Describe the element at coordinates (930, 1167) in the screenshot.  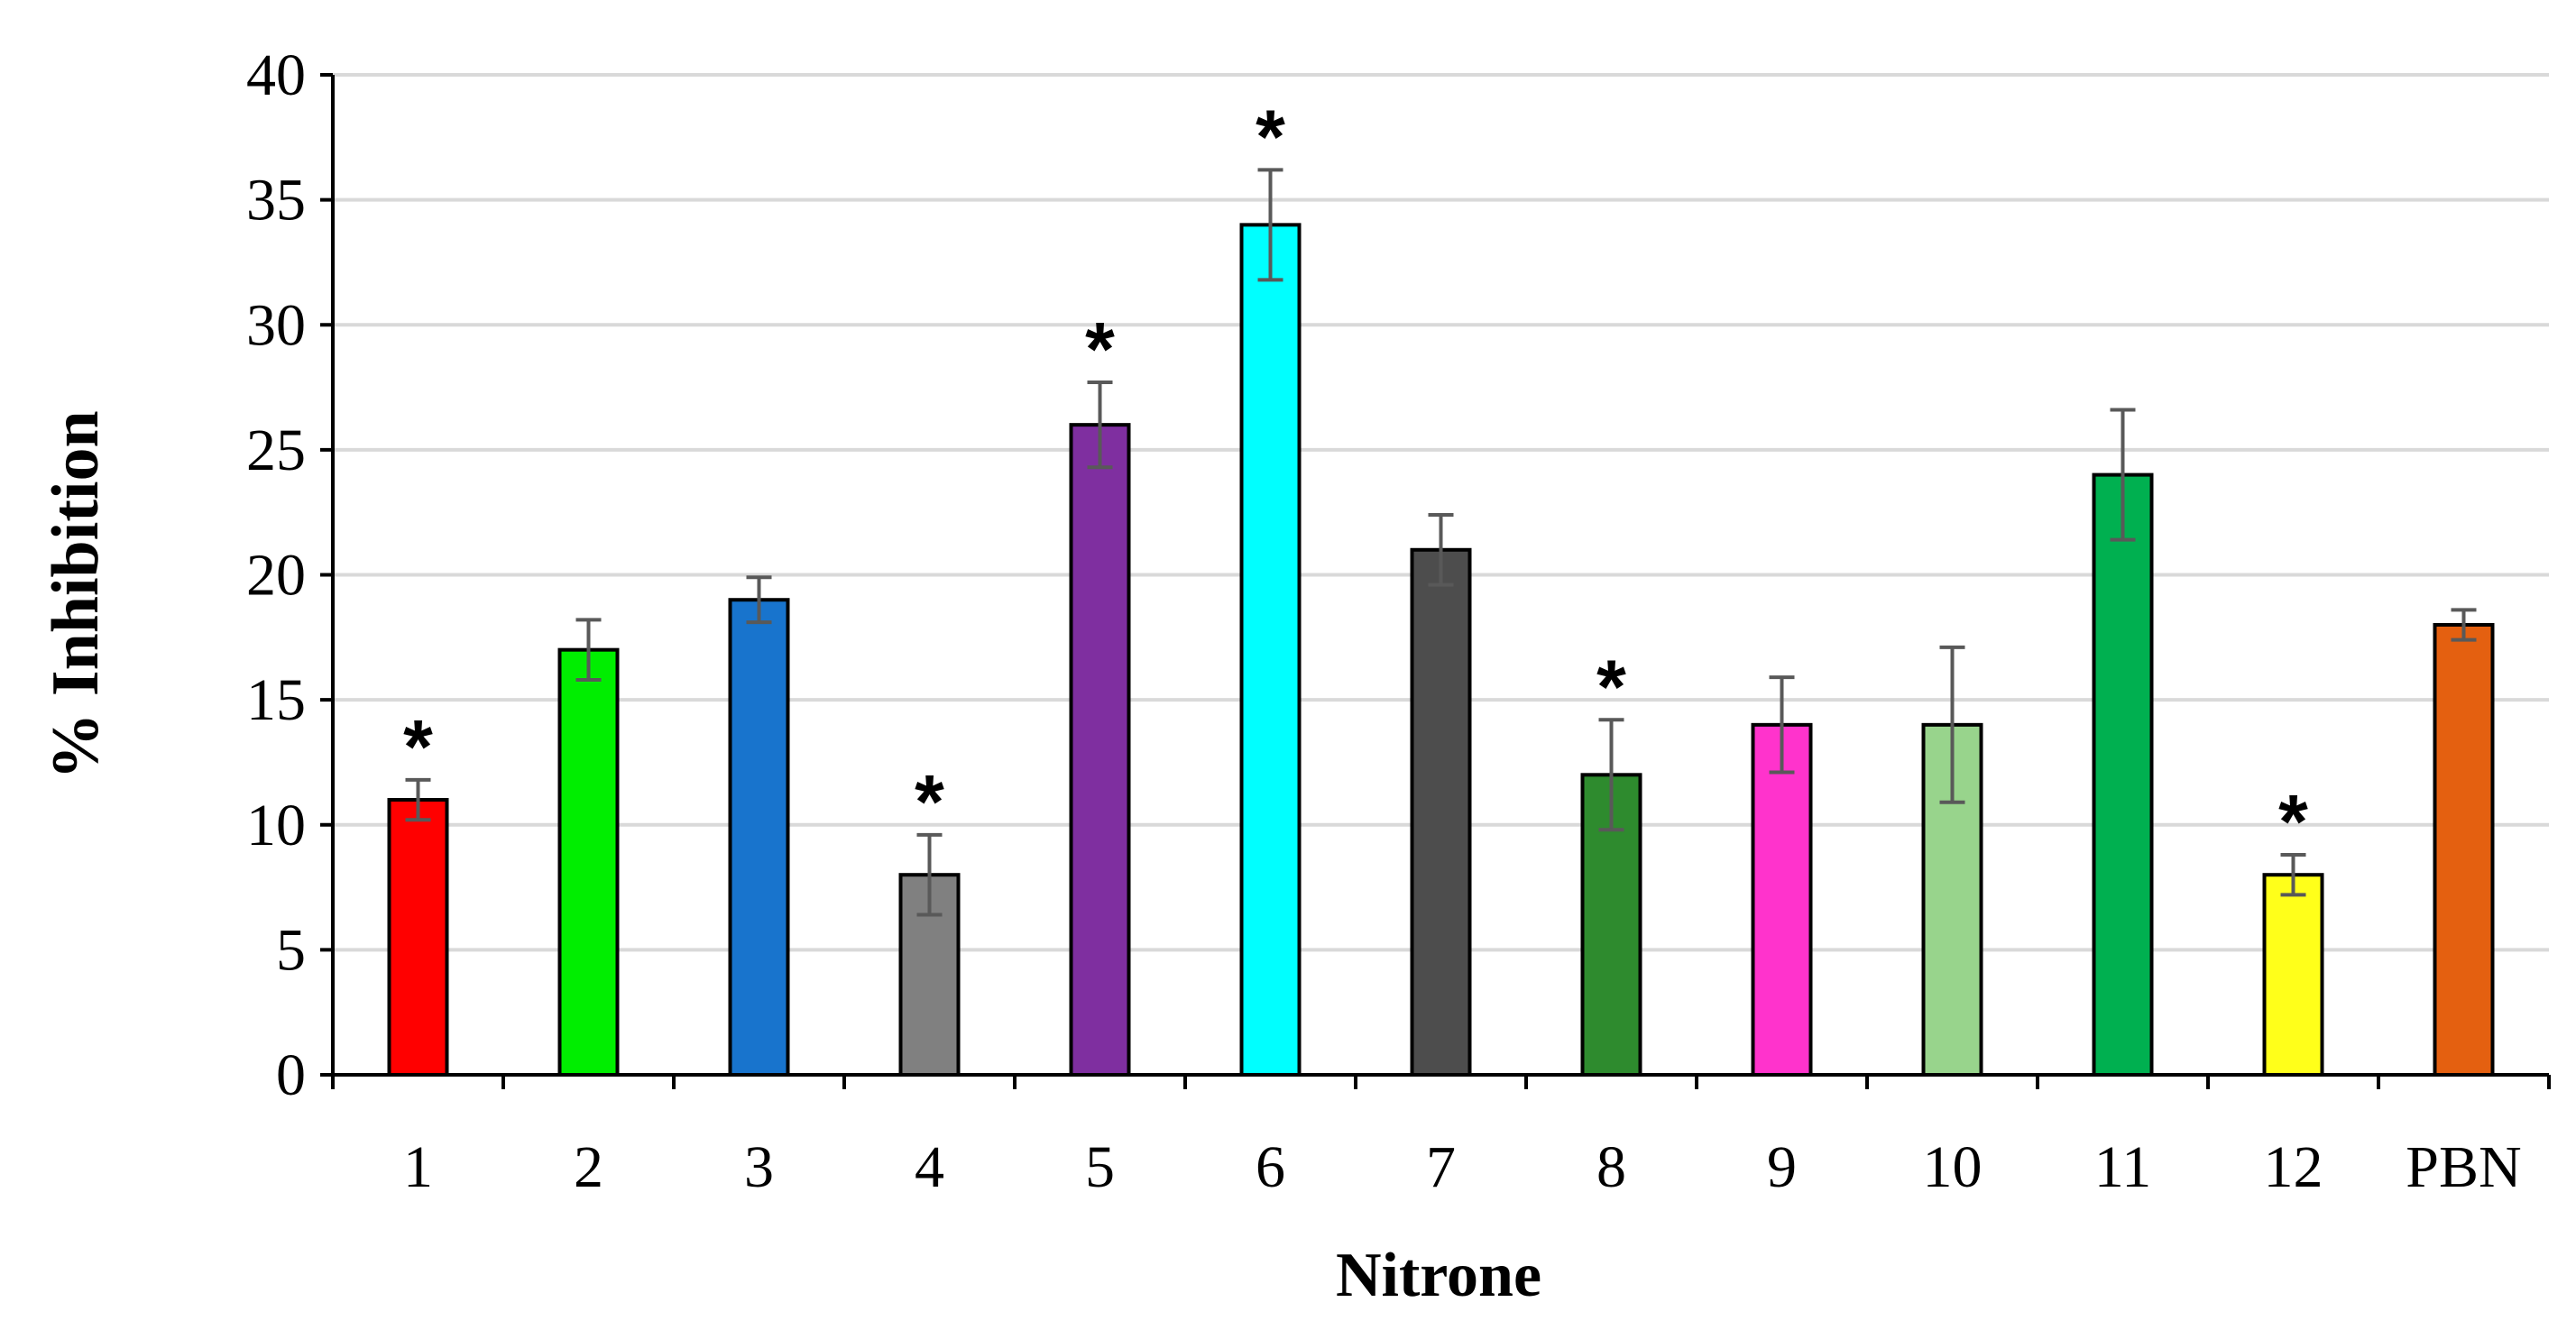
I see `x-tick-label-4: 4` at that location.